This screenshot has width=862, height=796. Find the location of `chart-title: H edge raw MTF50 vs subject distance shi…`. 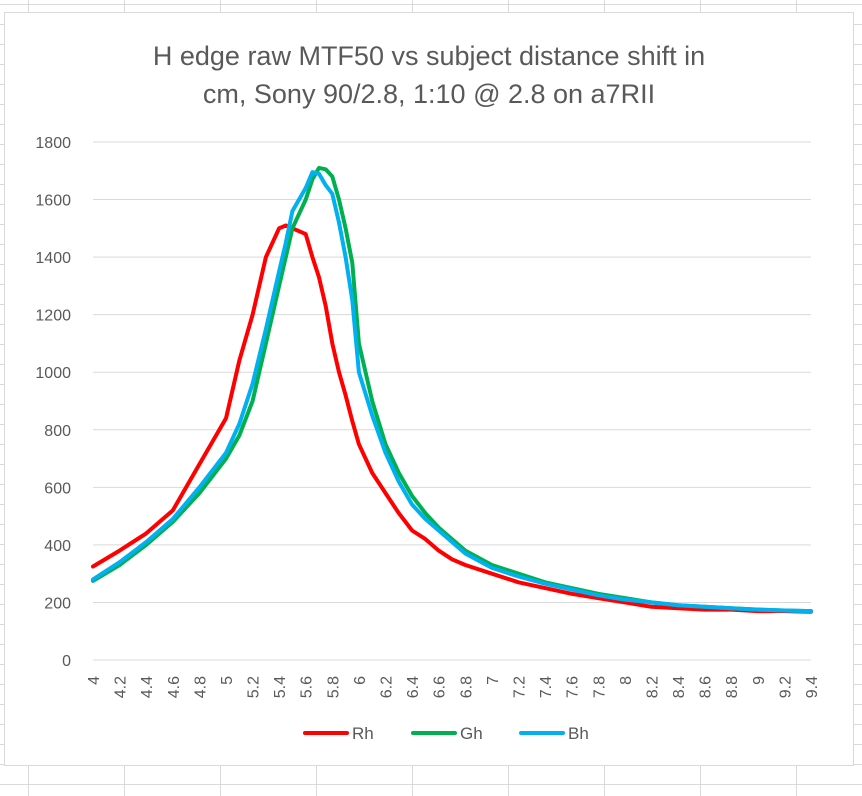

chart-title: H edge raw MTF50 vs subject distance shi… is located at coordinates (429, 75).